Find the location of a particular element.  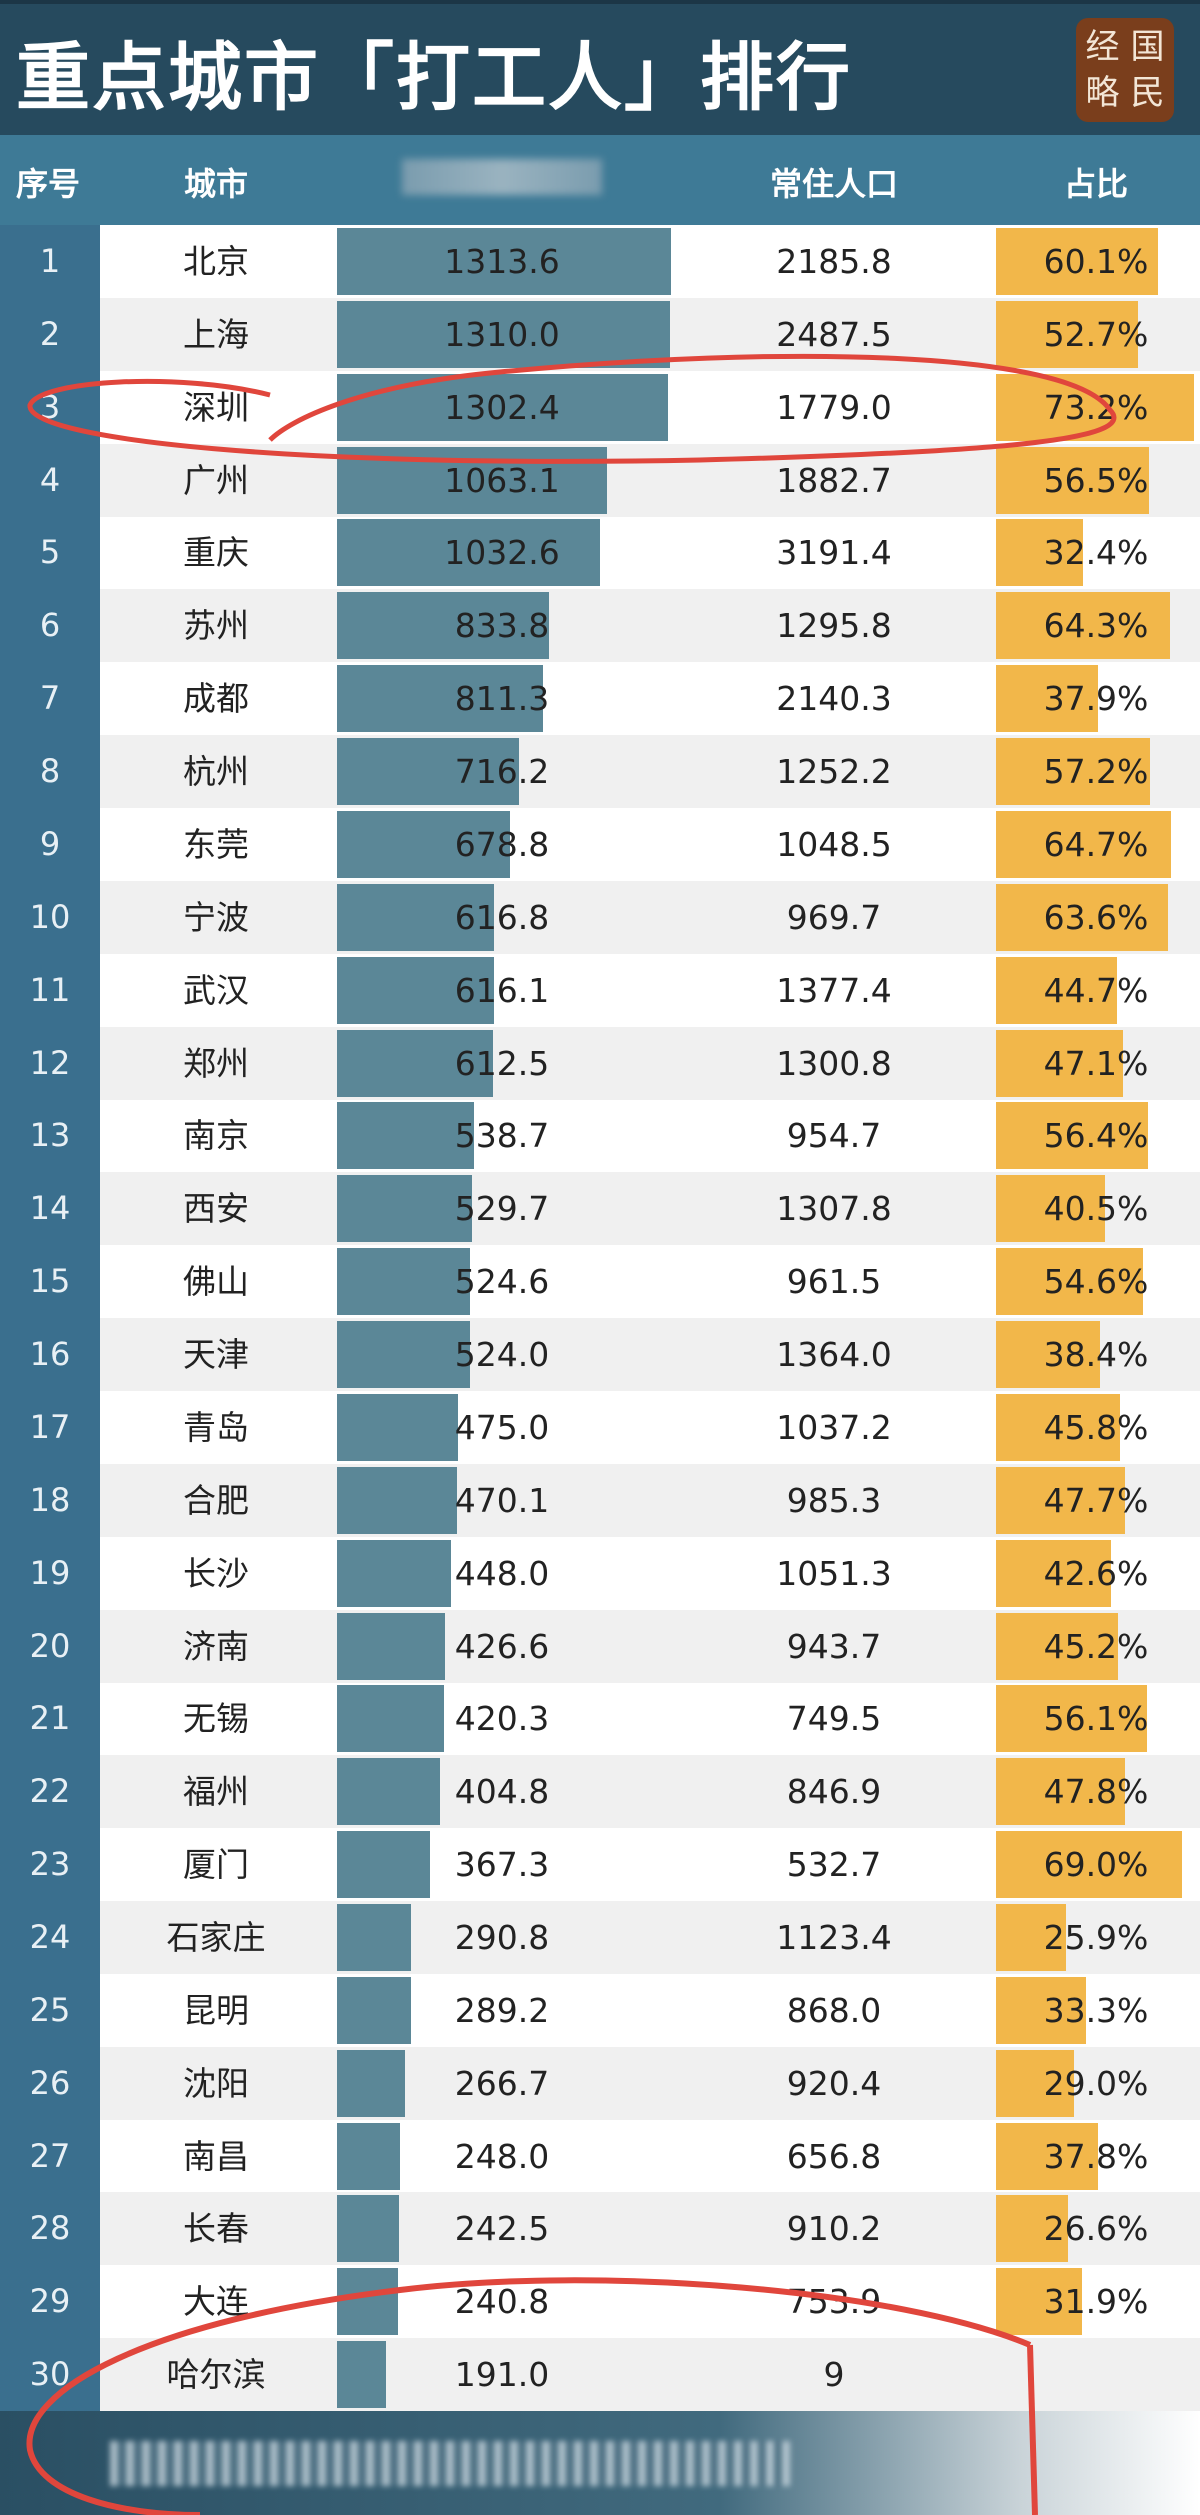

value: 524.0 is located at coordinates (502, 1355).